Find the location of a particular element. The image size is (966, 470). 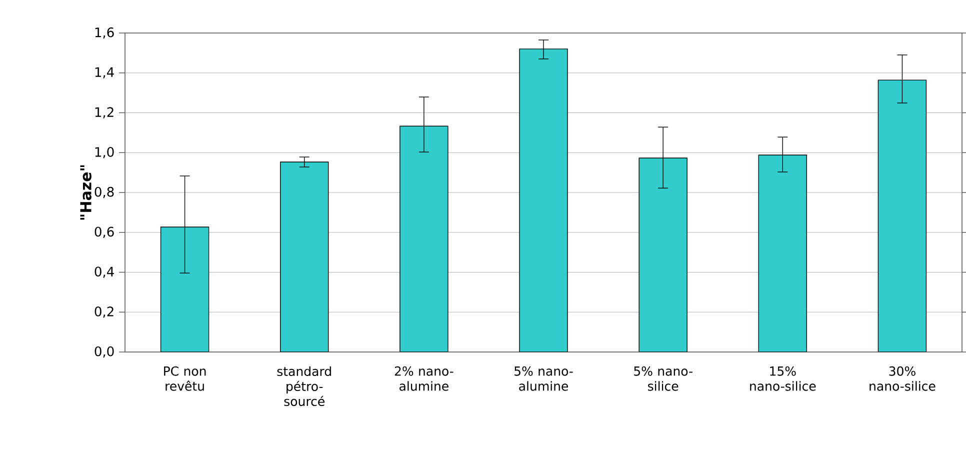

x-tick-label: 30% nano-silice is located at coordinates (903, 378).